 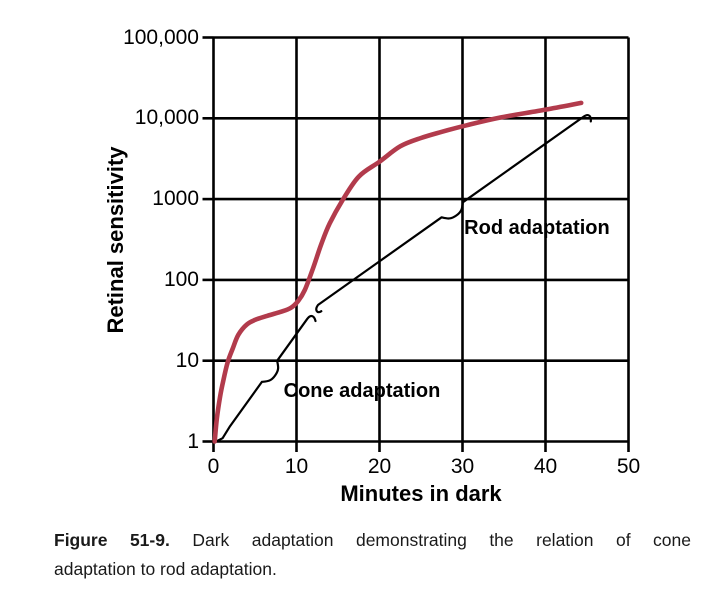 I want to click on x-tick-label: 10, so click(x=296, y=466).